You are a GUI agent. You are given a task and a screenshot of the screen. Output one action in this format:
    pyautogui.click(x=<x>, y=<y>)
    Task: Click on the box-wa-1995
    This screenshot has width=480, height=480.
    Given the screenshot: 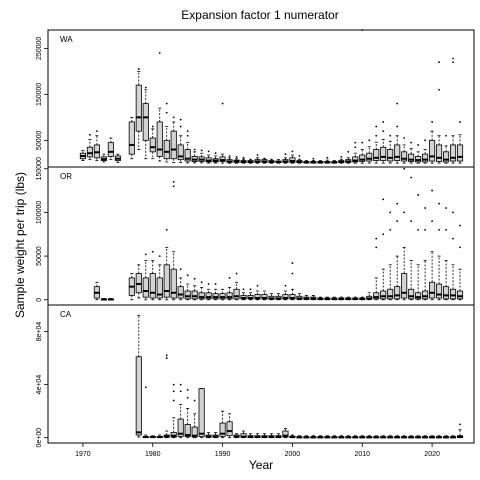 What is the action you would take?
    pyautogui.click(x=257, y=159)
    